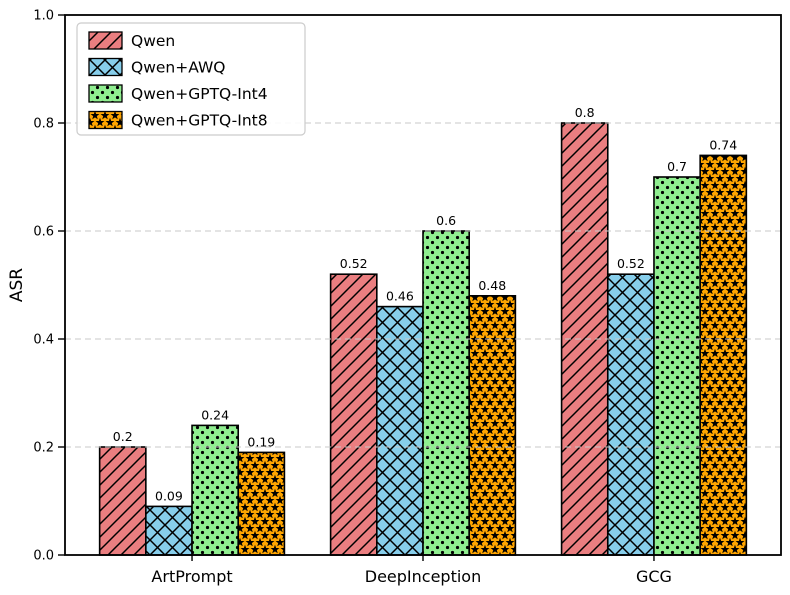 The height and width of the screenshot is (595, 790). What do you see at coordinates (492, 285) in the screenshot?
I see `bar-value-label: 0.48` at bounding box center [492, 285].